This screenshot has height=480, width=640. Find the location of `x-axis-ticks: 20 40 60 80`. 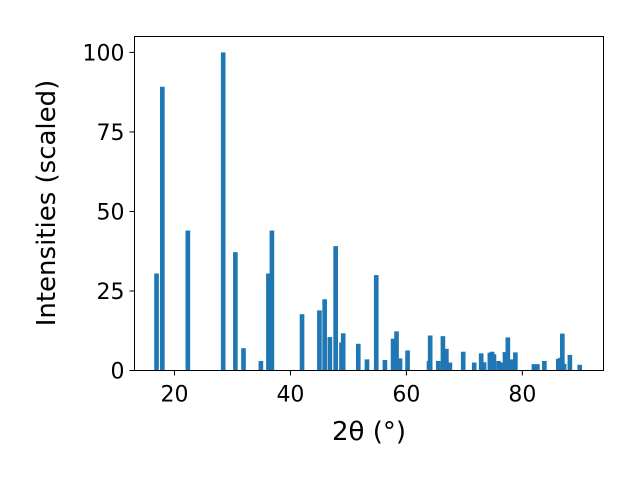

x-axis-ticks: 20 40 60 80 is located at coordinates (348, 389).